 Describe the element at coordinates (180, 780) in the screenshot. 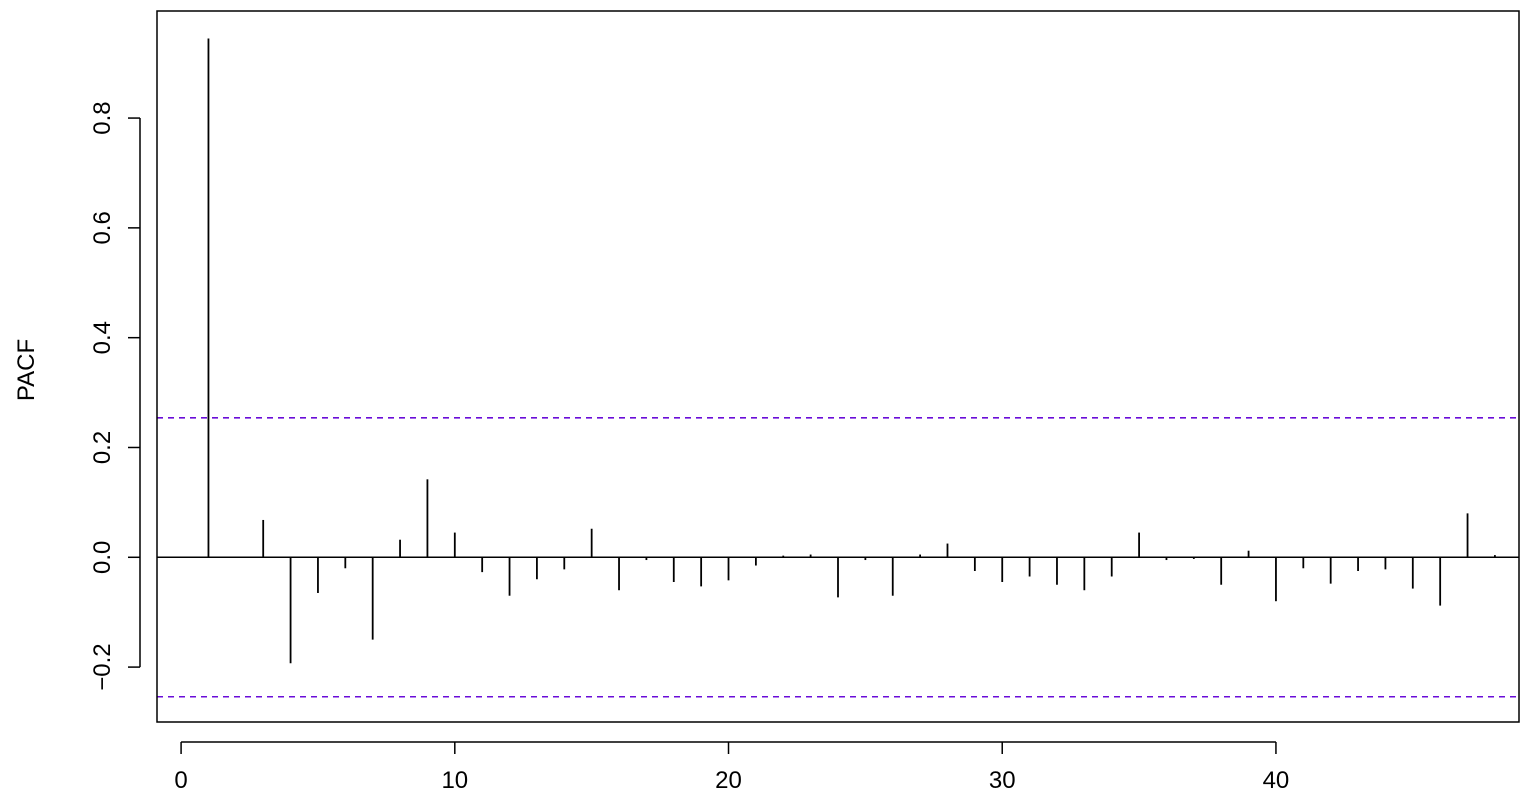

I see `x-tick-label: 0` at that location.